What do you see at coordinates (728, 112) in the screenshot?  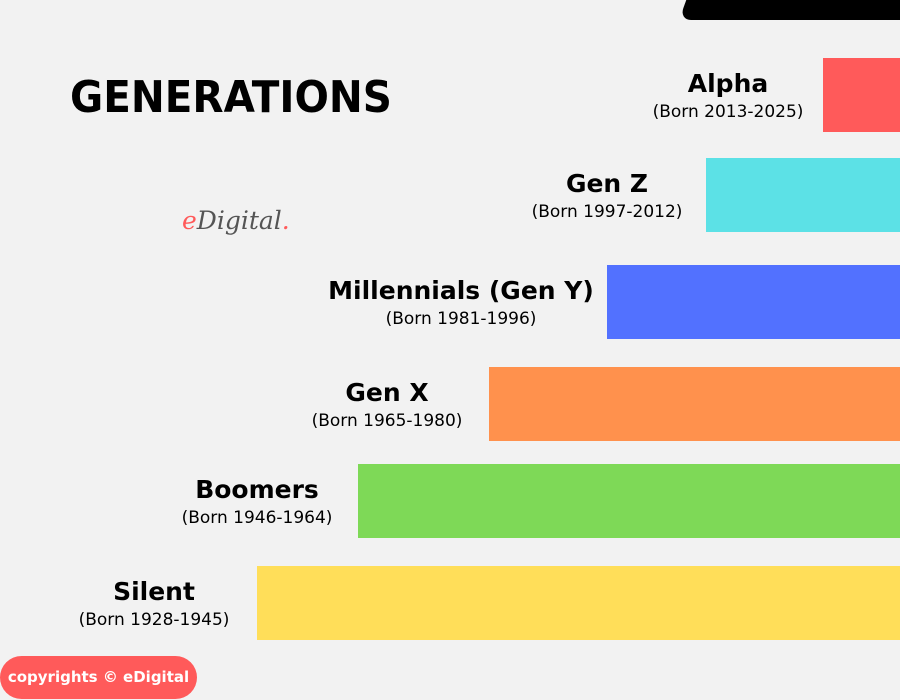 I see `generation-born-range: (Born 2013-2025)` at bounding box center [728, 112].